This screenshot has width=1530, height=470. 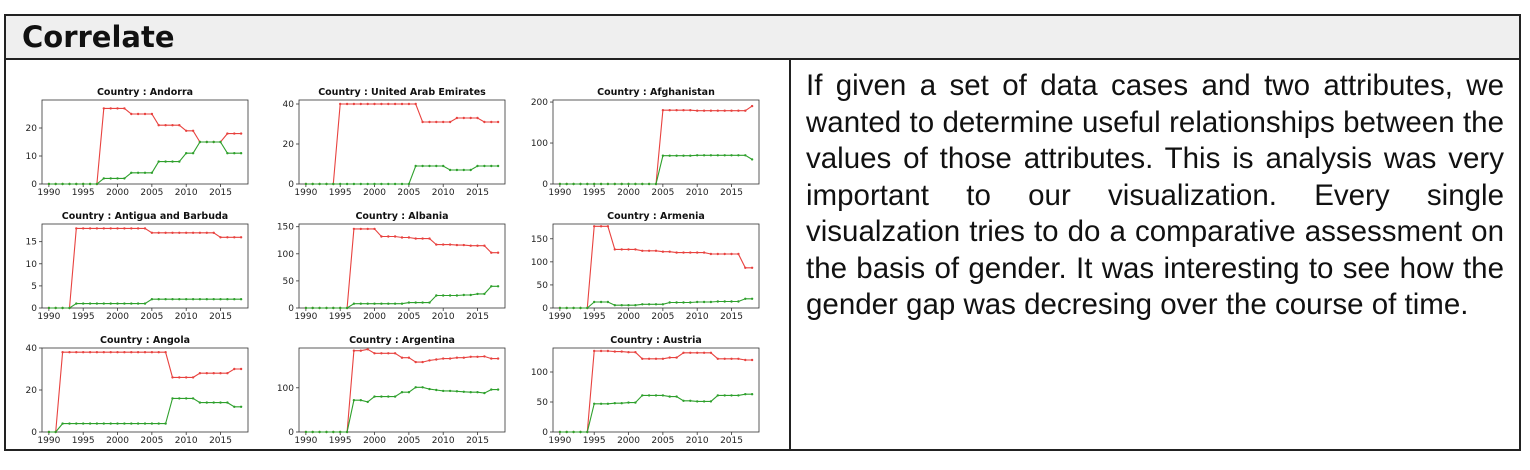 What do you see at coordinates (401, 216) in the screenshot?
I see `chart-title: Country : Albania` at bounding box center [401, 216].